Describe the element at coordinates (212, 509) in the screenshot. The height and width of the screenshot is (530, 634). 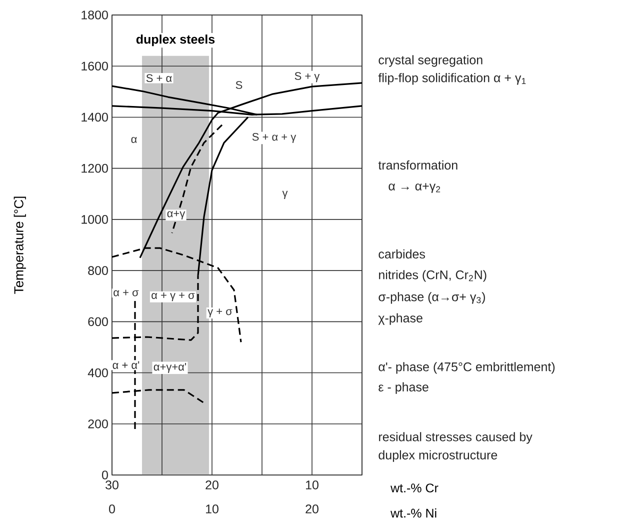
I see `x2-tick-label: 10` at that location.